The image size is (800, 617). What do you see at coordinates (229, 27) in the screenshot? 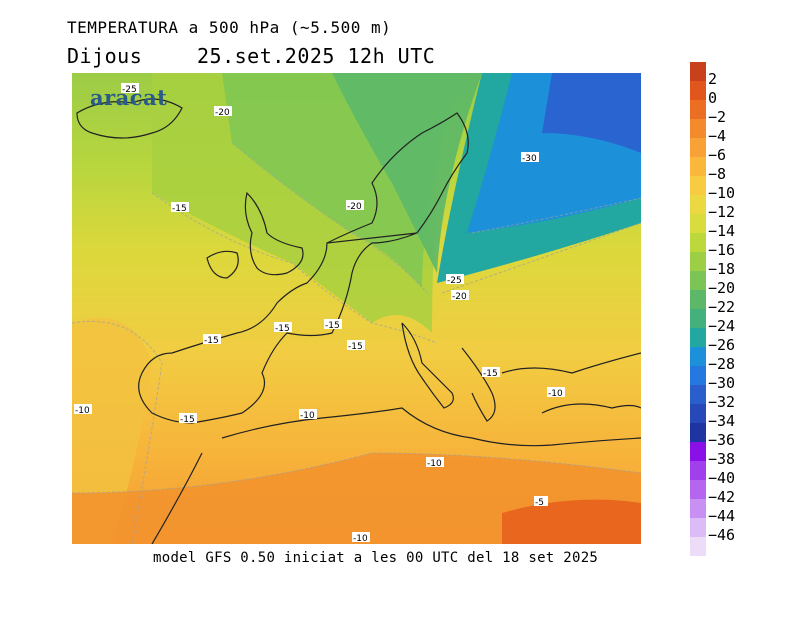
I see `map-title: TEMPERATURA a 500 hPa (~5.500 m)` at bounding box center [229, 27].